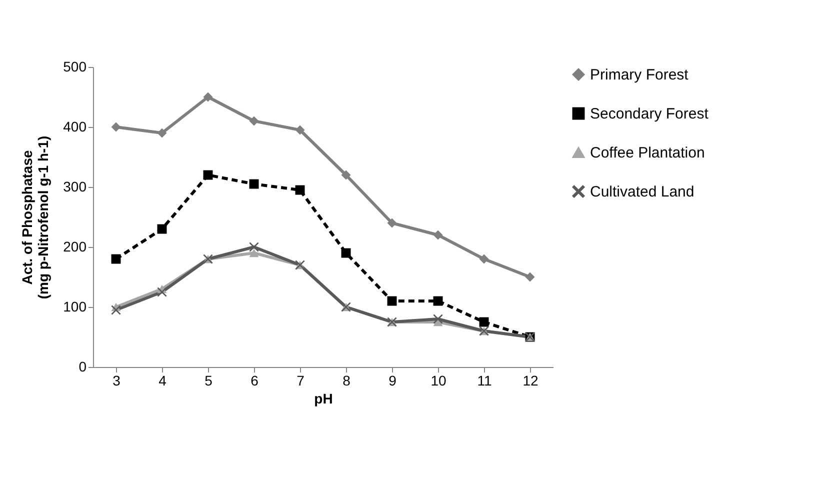 The height and width of the screenshot is (490, 833). I want to click on legend-label: Coffee Plantation, so click(647, 153).